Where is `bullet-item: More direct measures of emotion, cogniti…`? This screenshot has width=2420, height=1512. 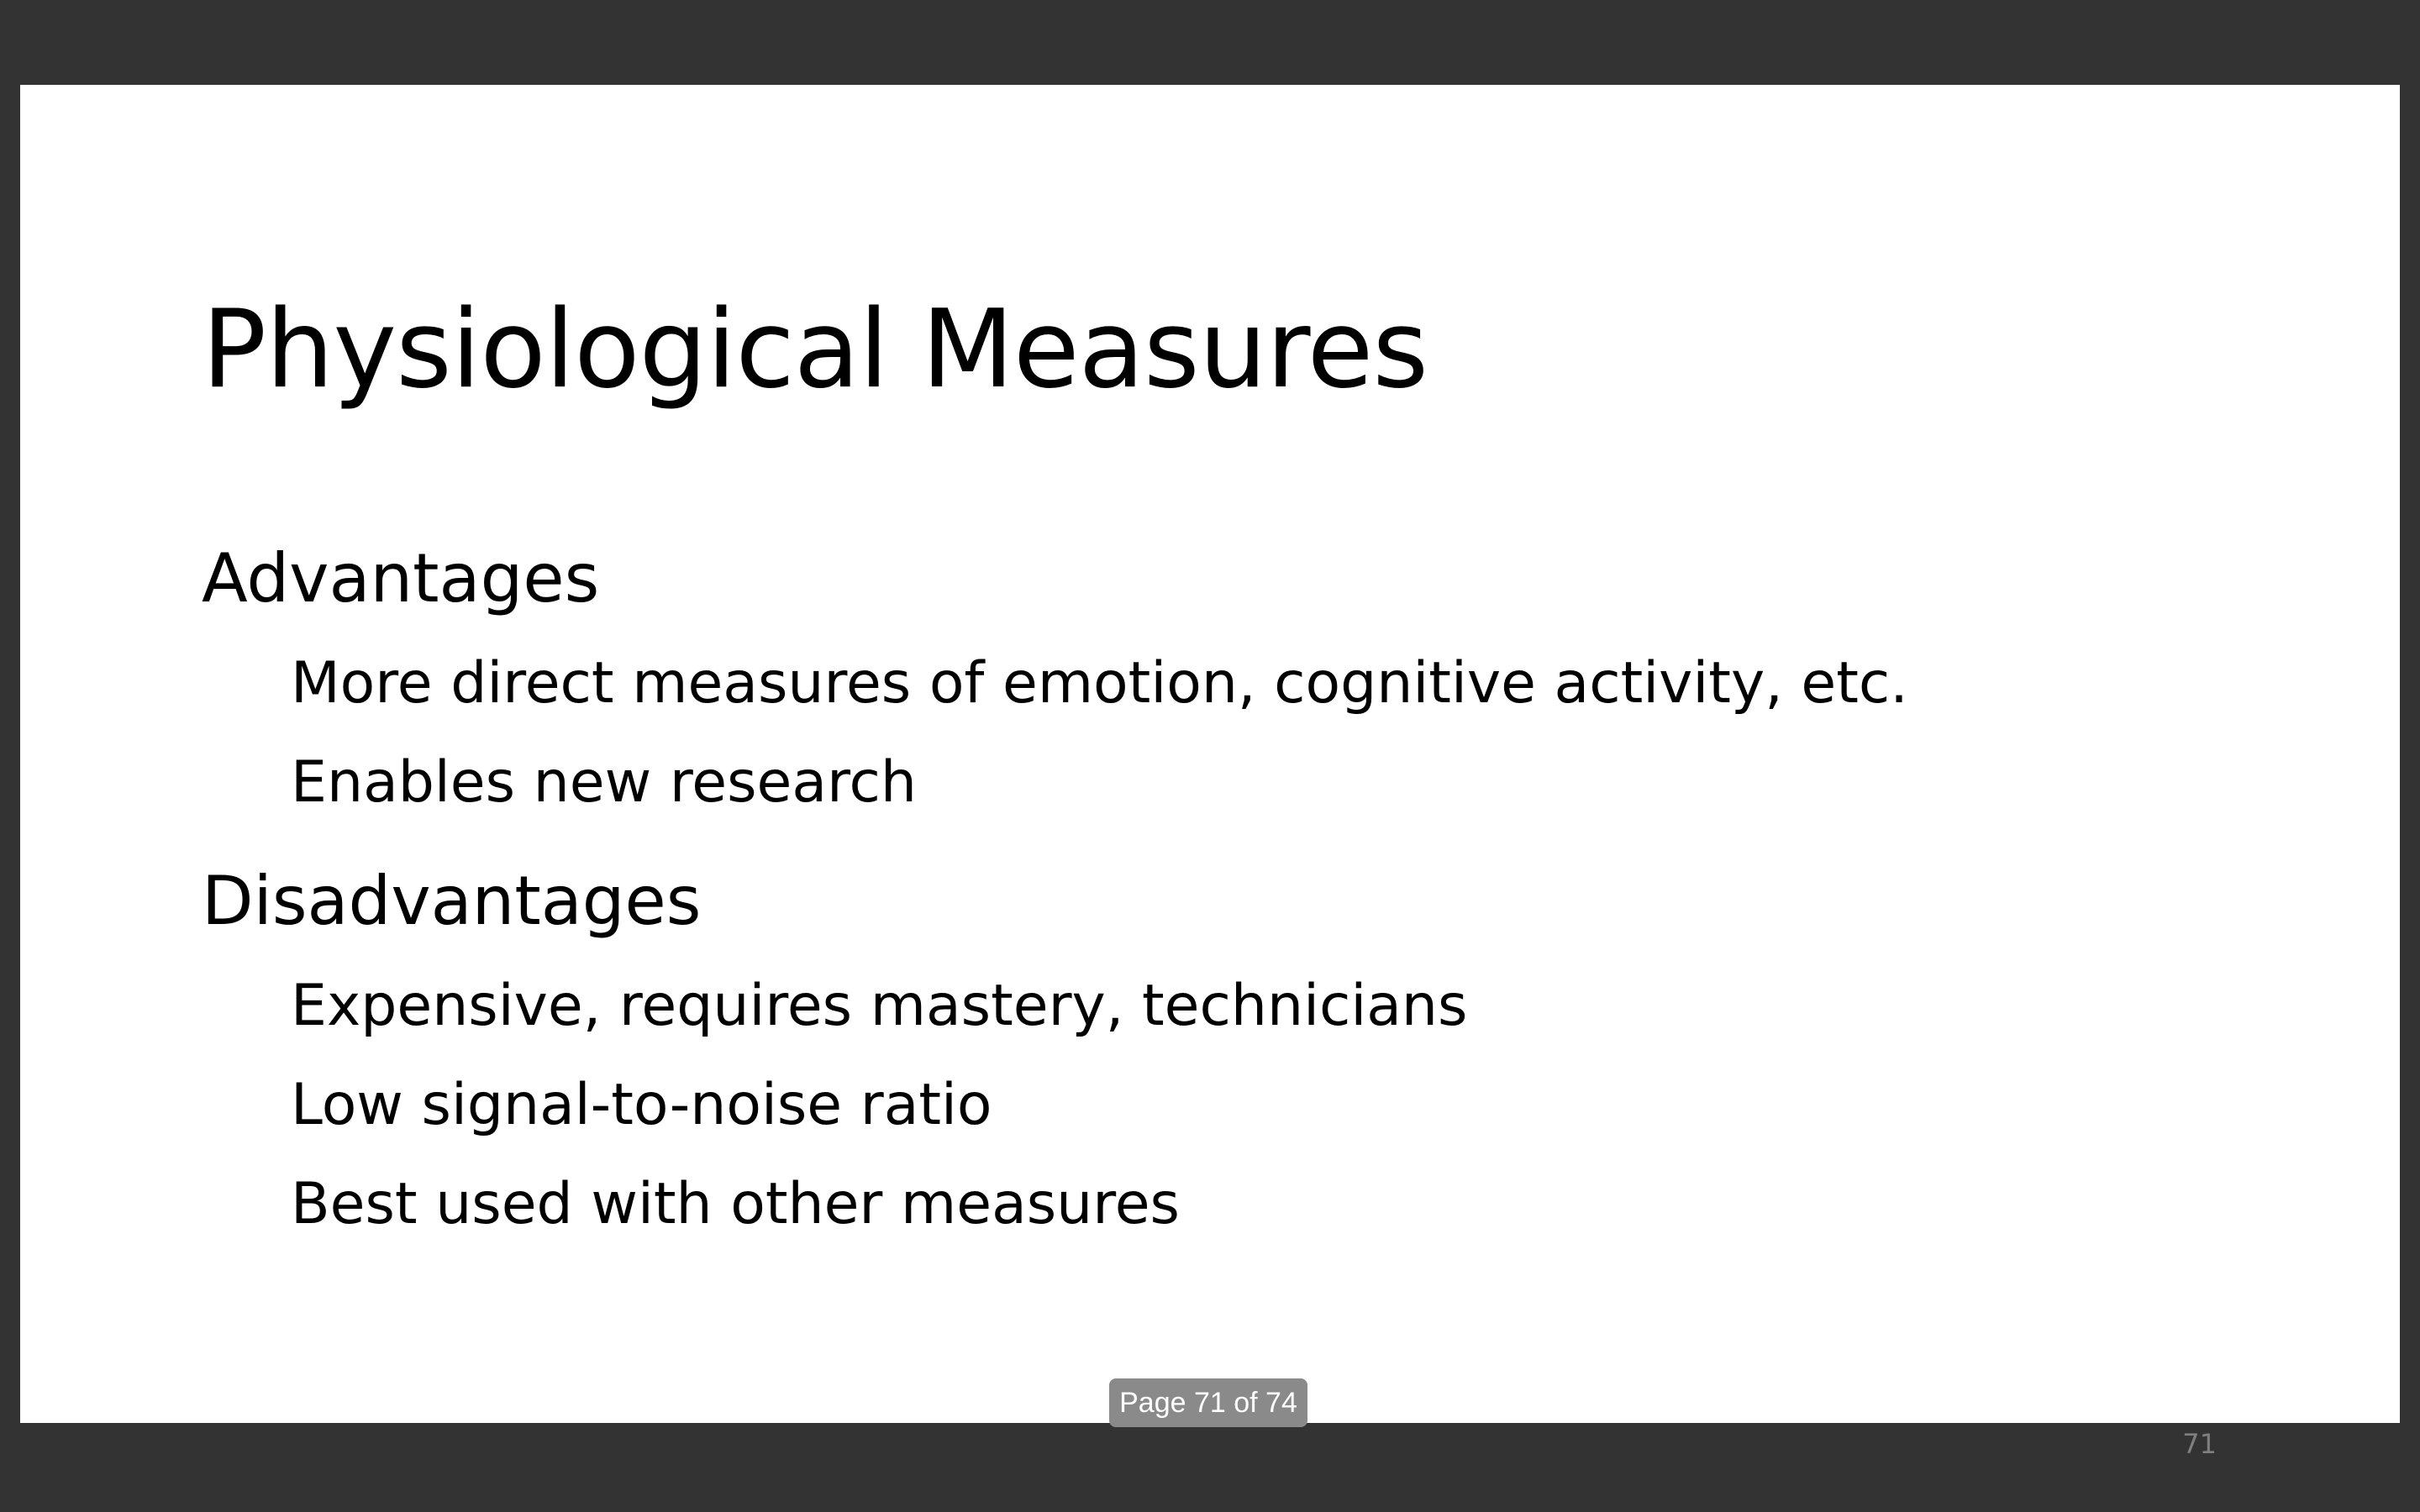 bullet-item: More direct measures of emotion, cogniti… is located at coordinates (1100, 683).